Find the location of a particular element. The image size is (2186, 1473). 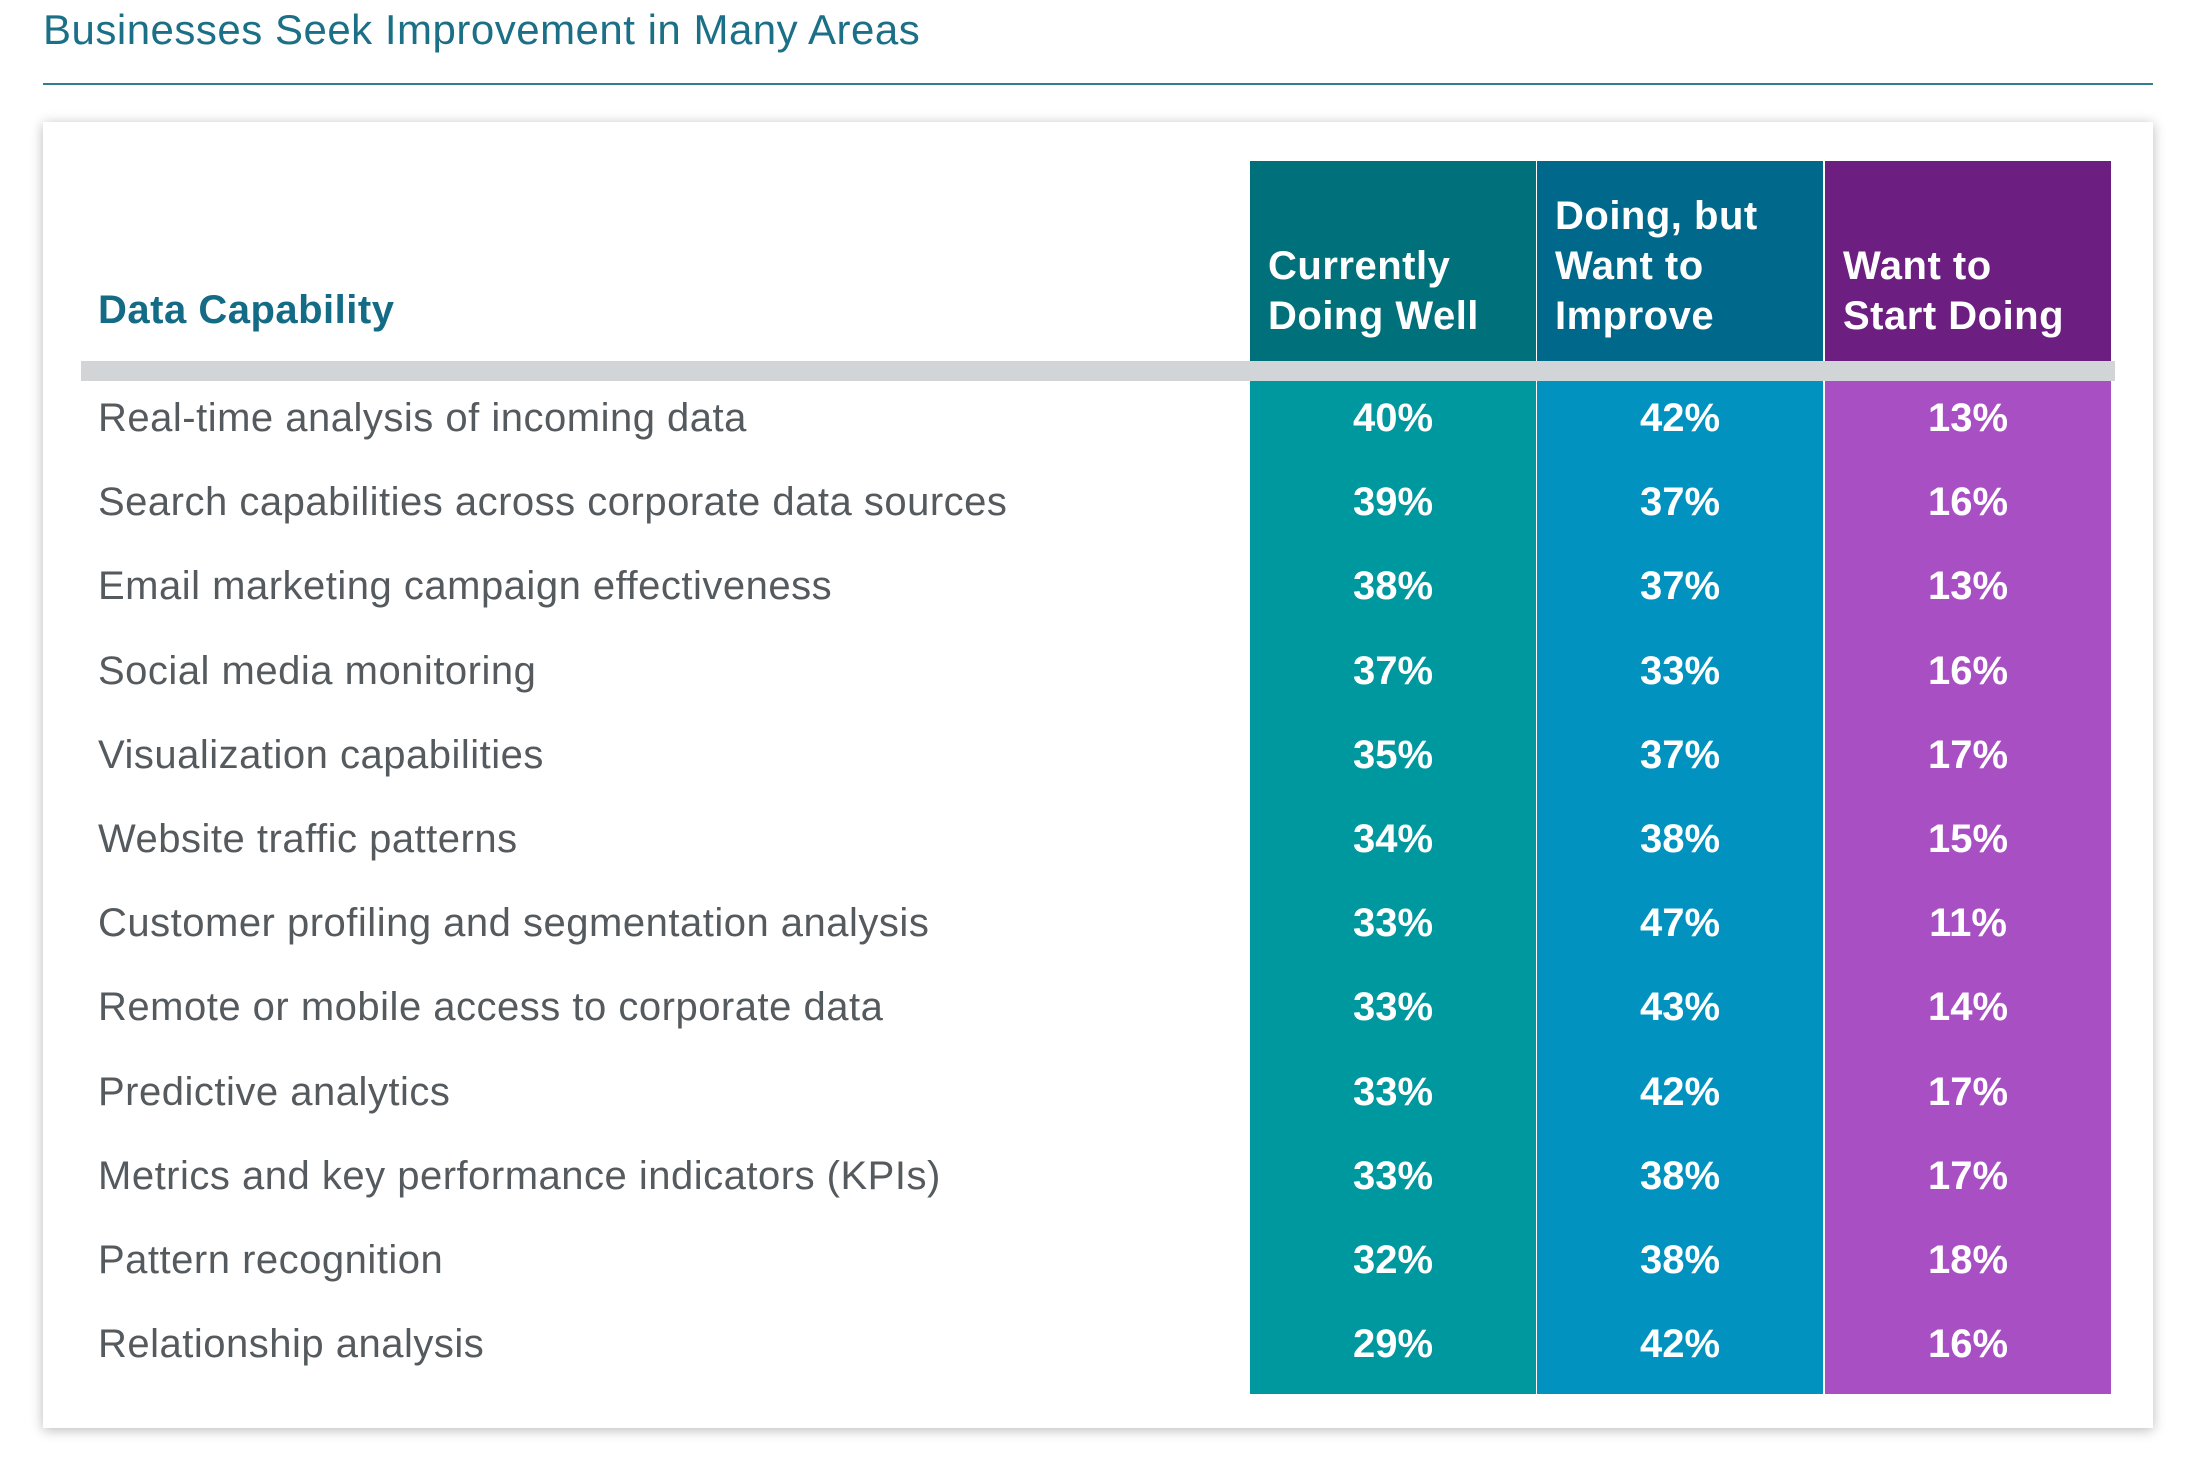

column-header-line: Doing Well is located at coordinates (1373, 316).